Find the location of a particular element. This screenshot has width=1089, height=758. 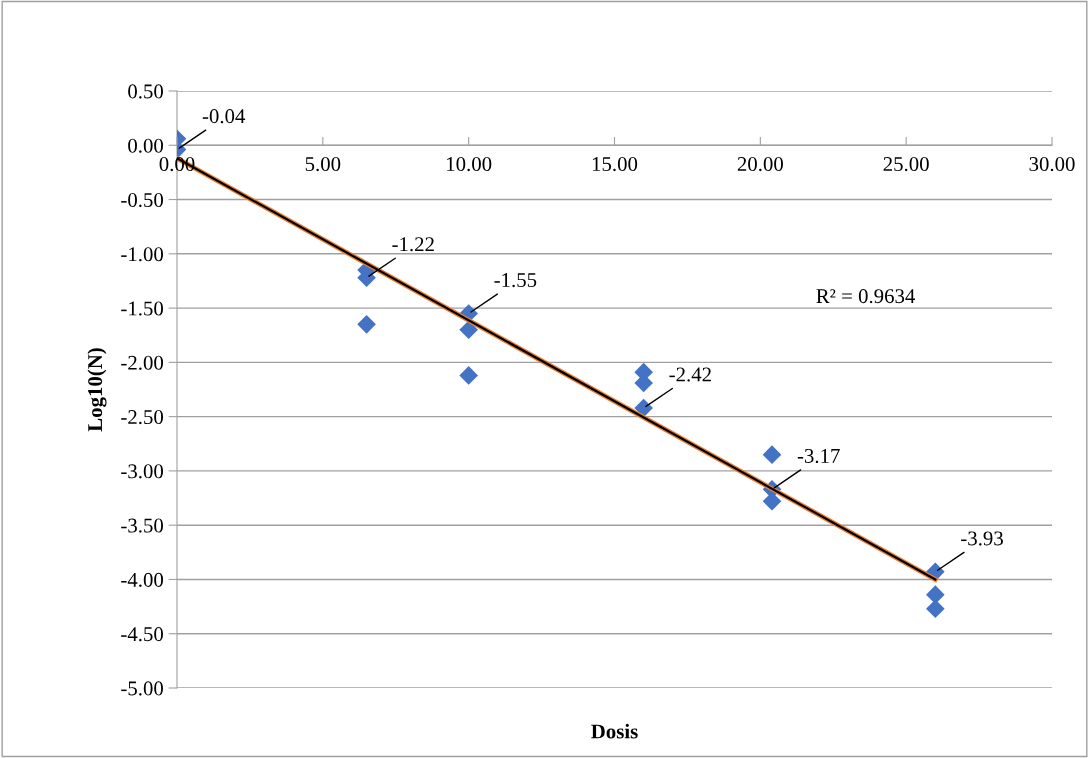

annotation: -3.93 is located at coordinates (982, 538).